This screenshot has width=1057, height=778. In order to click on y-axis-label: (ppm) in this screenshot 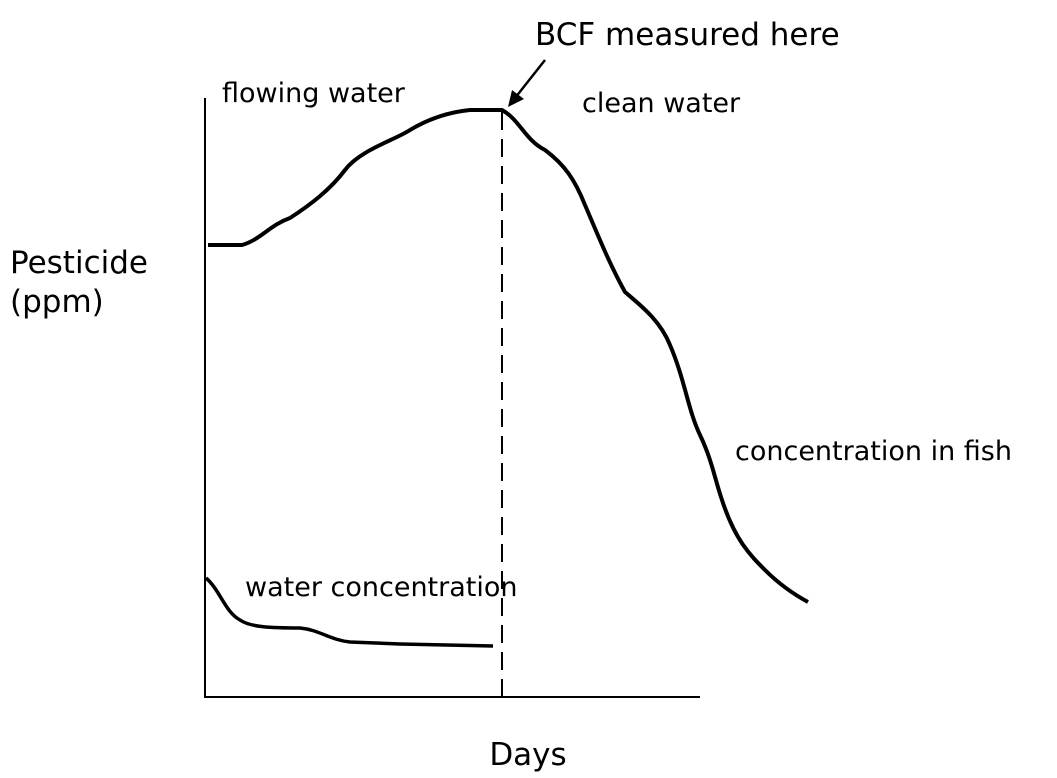, I will do `click(57, 302)`.